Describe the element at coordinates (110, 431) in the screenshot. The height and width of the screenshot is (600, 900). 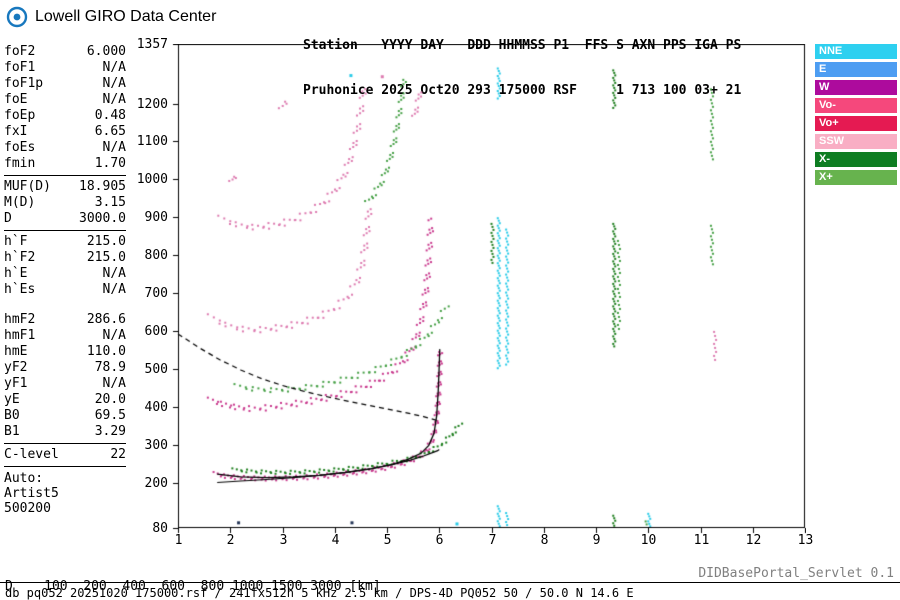
I see `param-value: 3.29` at that location.